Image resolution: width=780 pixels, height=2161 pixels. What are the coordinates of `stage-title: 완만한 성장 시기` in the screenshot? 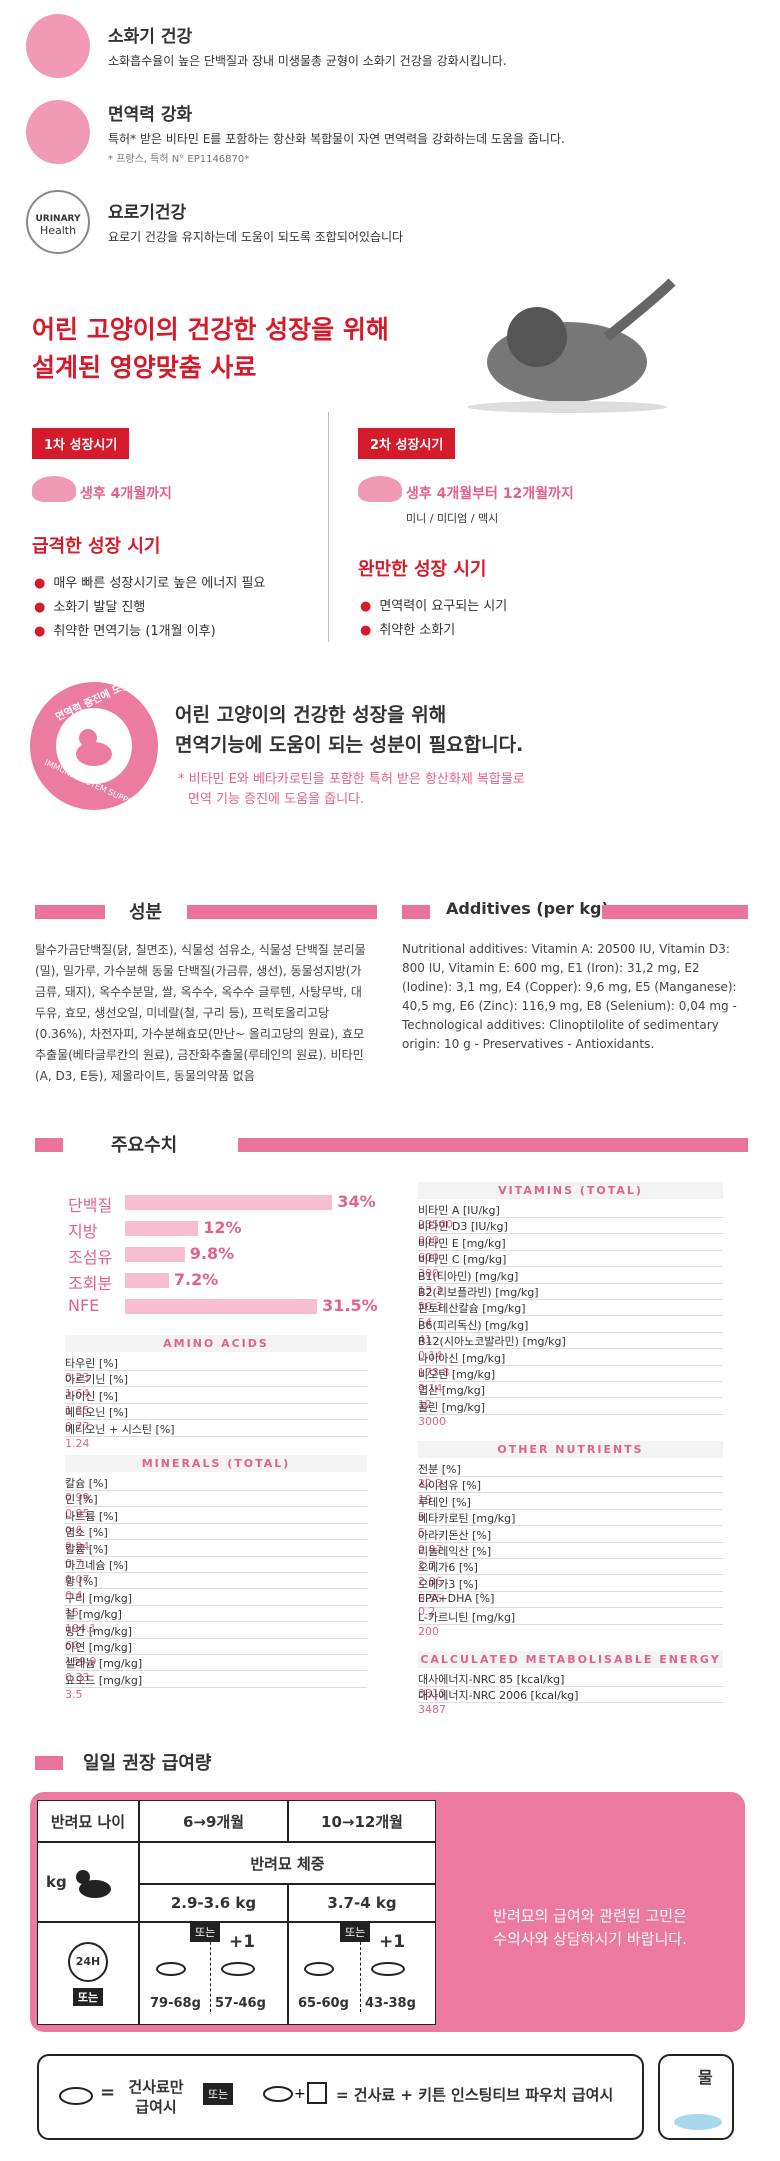 It's located at (422, 569).